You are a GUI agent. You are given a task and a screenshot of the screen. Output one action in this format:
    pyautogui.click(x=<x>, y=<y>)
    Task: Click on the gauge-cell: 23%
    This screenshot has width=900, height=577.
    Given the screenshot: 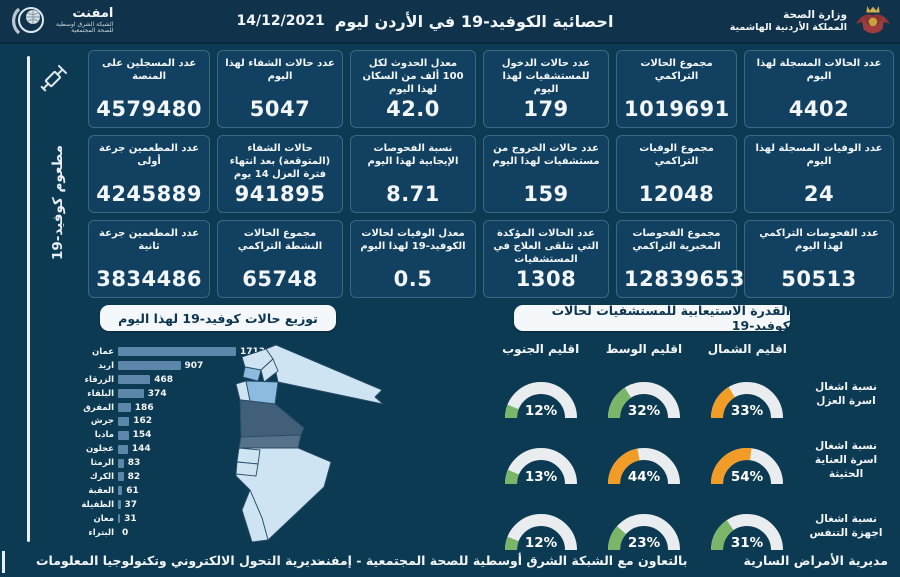 What is the action you would take?
    pyautogui.click(x=643, y=526)
    